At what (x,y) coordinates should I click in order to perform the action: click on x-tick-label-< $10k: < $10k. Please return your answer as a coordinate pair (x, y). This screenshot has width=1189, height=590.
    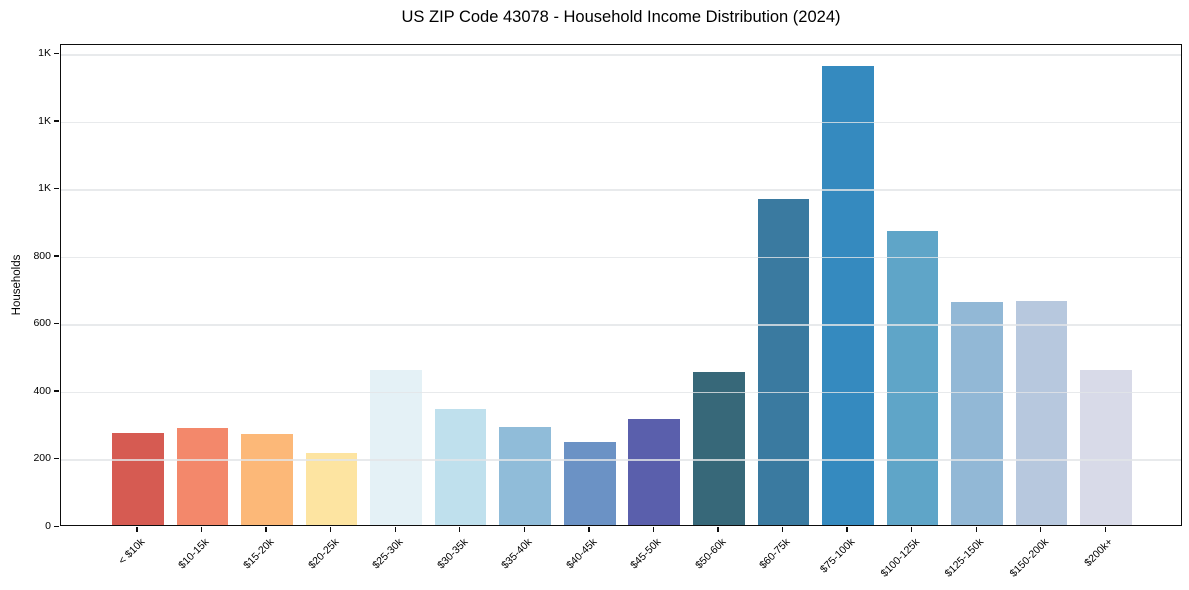
    Looking at the image, I should click on (132, 551).